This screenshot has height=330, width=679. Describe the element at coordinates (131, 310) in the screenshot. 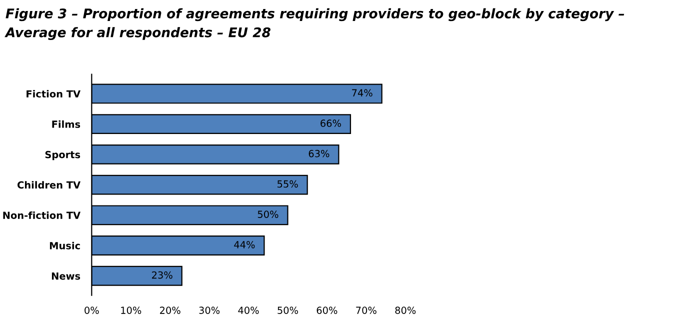

I see `x-tick-label: 10%` at that location.